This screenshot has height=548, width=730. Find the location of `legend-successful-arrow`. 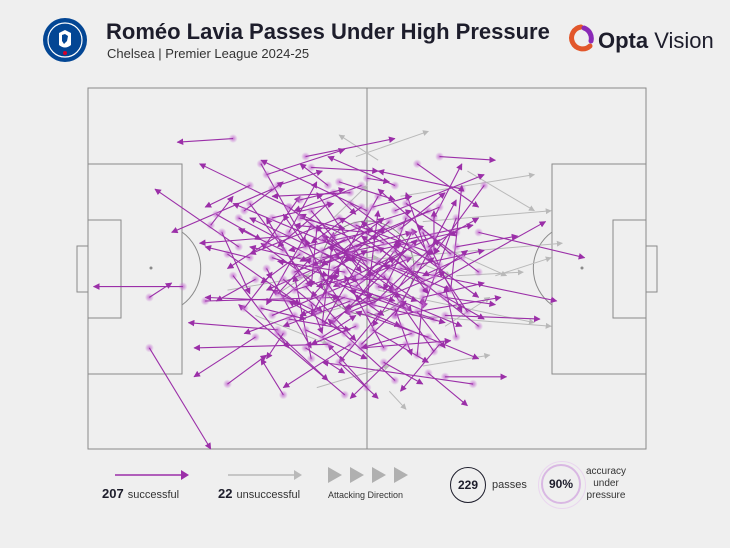

legend-successful-arrow is located at coordinates (152, 475).